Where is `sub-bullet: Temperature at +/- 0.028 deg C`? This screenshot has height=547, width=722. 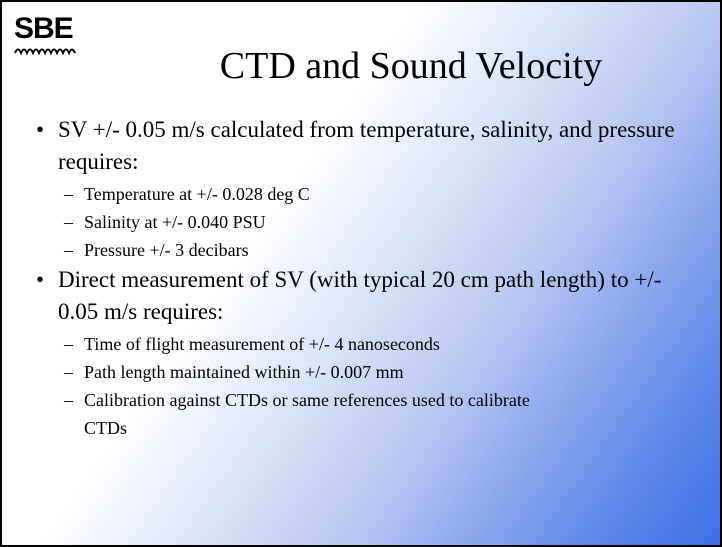 sub-bullet: Temperature at +/- 0.028 deg C is located at coordinates (300, 194).